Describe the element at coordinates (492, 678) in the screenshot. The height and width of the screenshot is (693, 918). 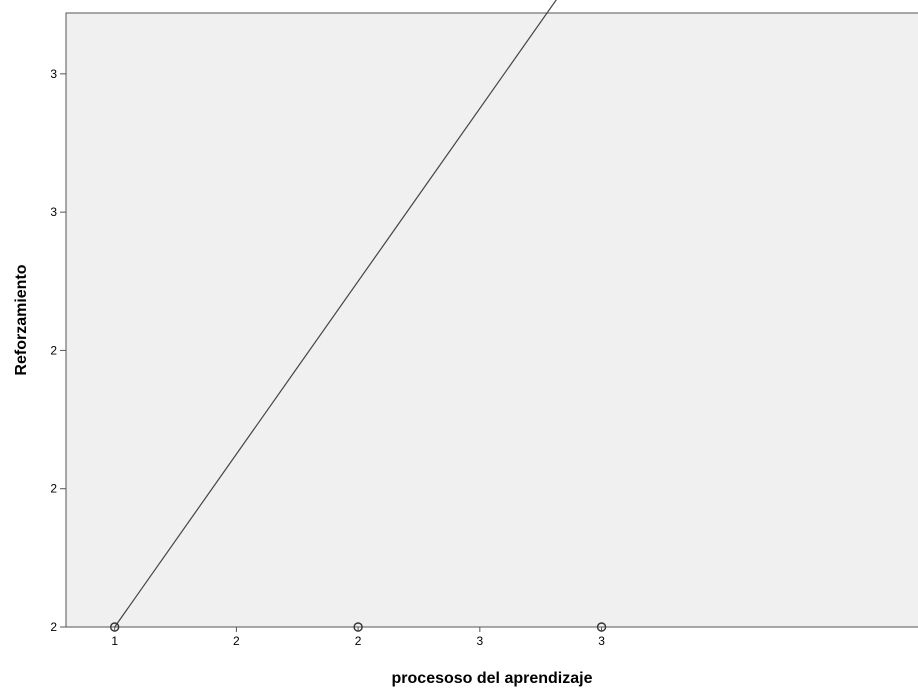
I see `x-axis-title: procesoso del aprendizaje` at that location.